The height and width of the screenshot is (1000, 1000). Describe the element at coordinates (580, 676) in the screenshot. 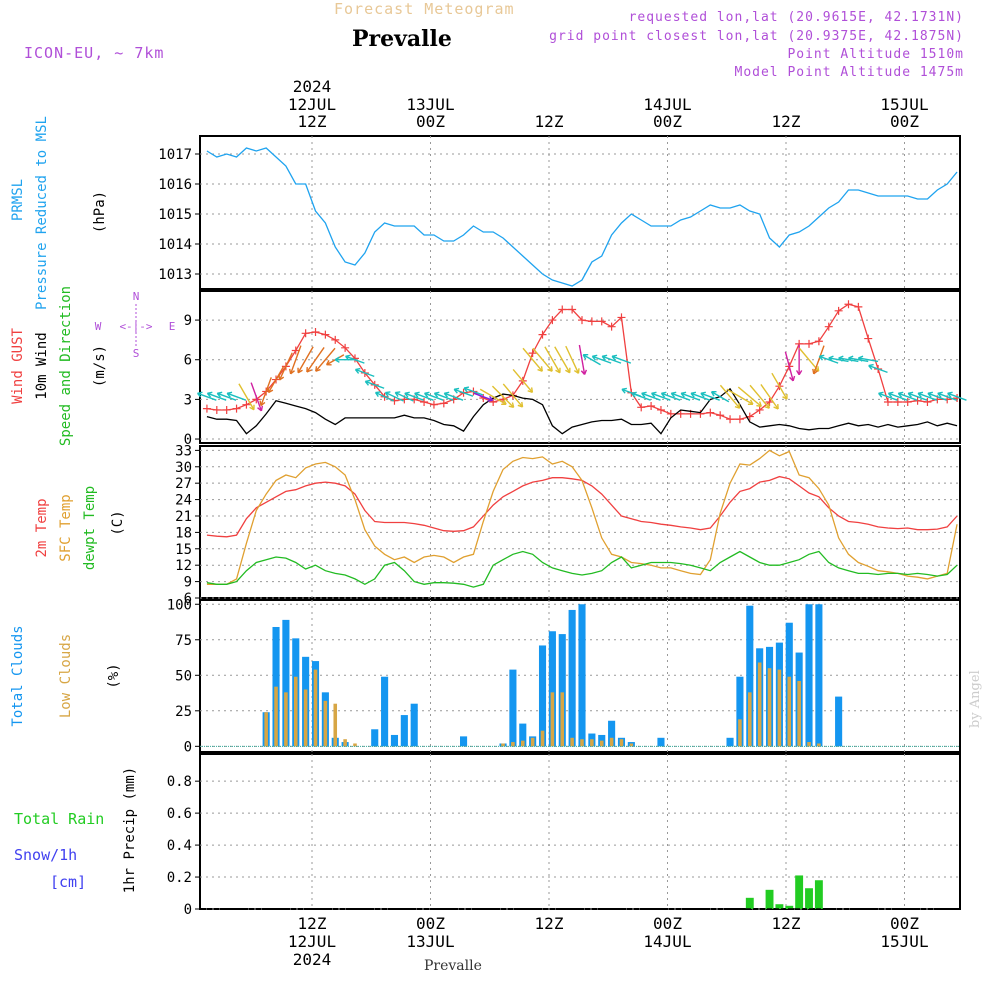

I see `panel-frame-clouds` at that location.